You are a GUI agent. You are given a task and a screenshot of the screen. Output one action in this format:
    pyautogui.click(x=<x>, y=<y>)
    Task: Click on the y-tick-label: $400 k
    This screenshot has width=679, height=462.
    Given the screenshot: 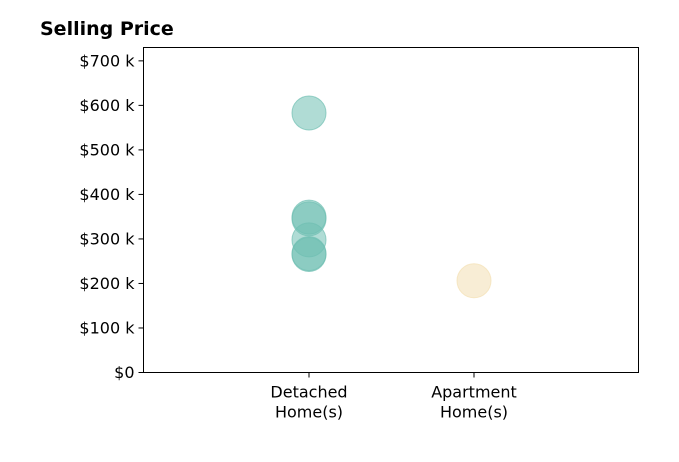 What is the action you would take?
    pyautogui.click(x=107, y=194)
    